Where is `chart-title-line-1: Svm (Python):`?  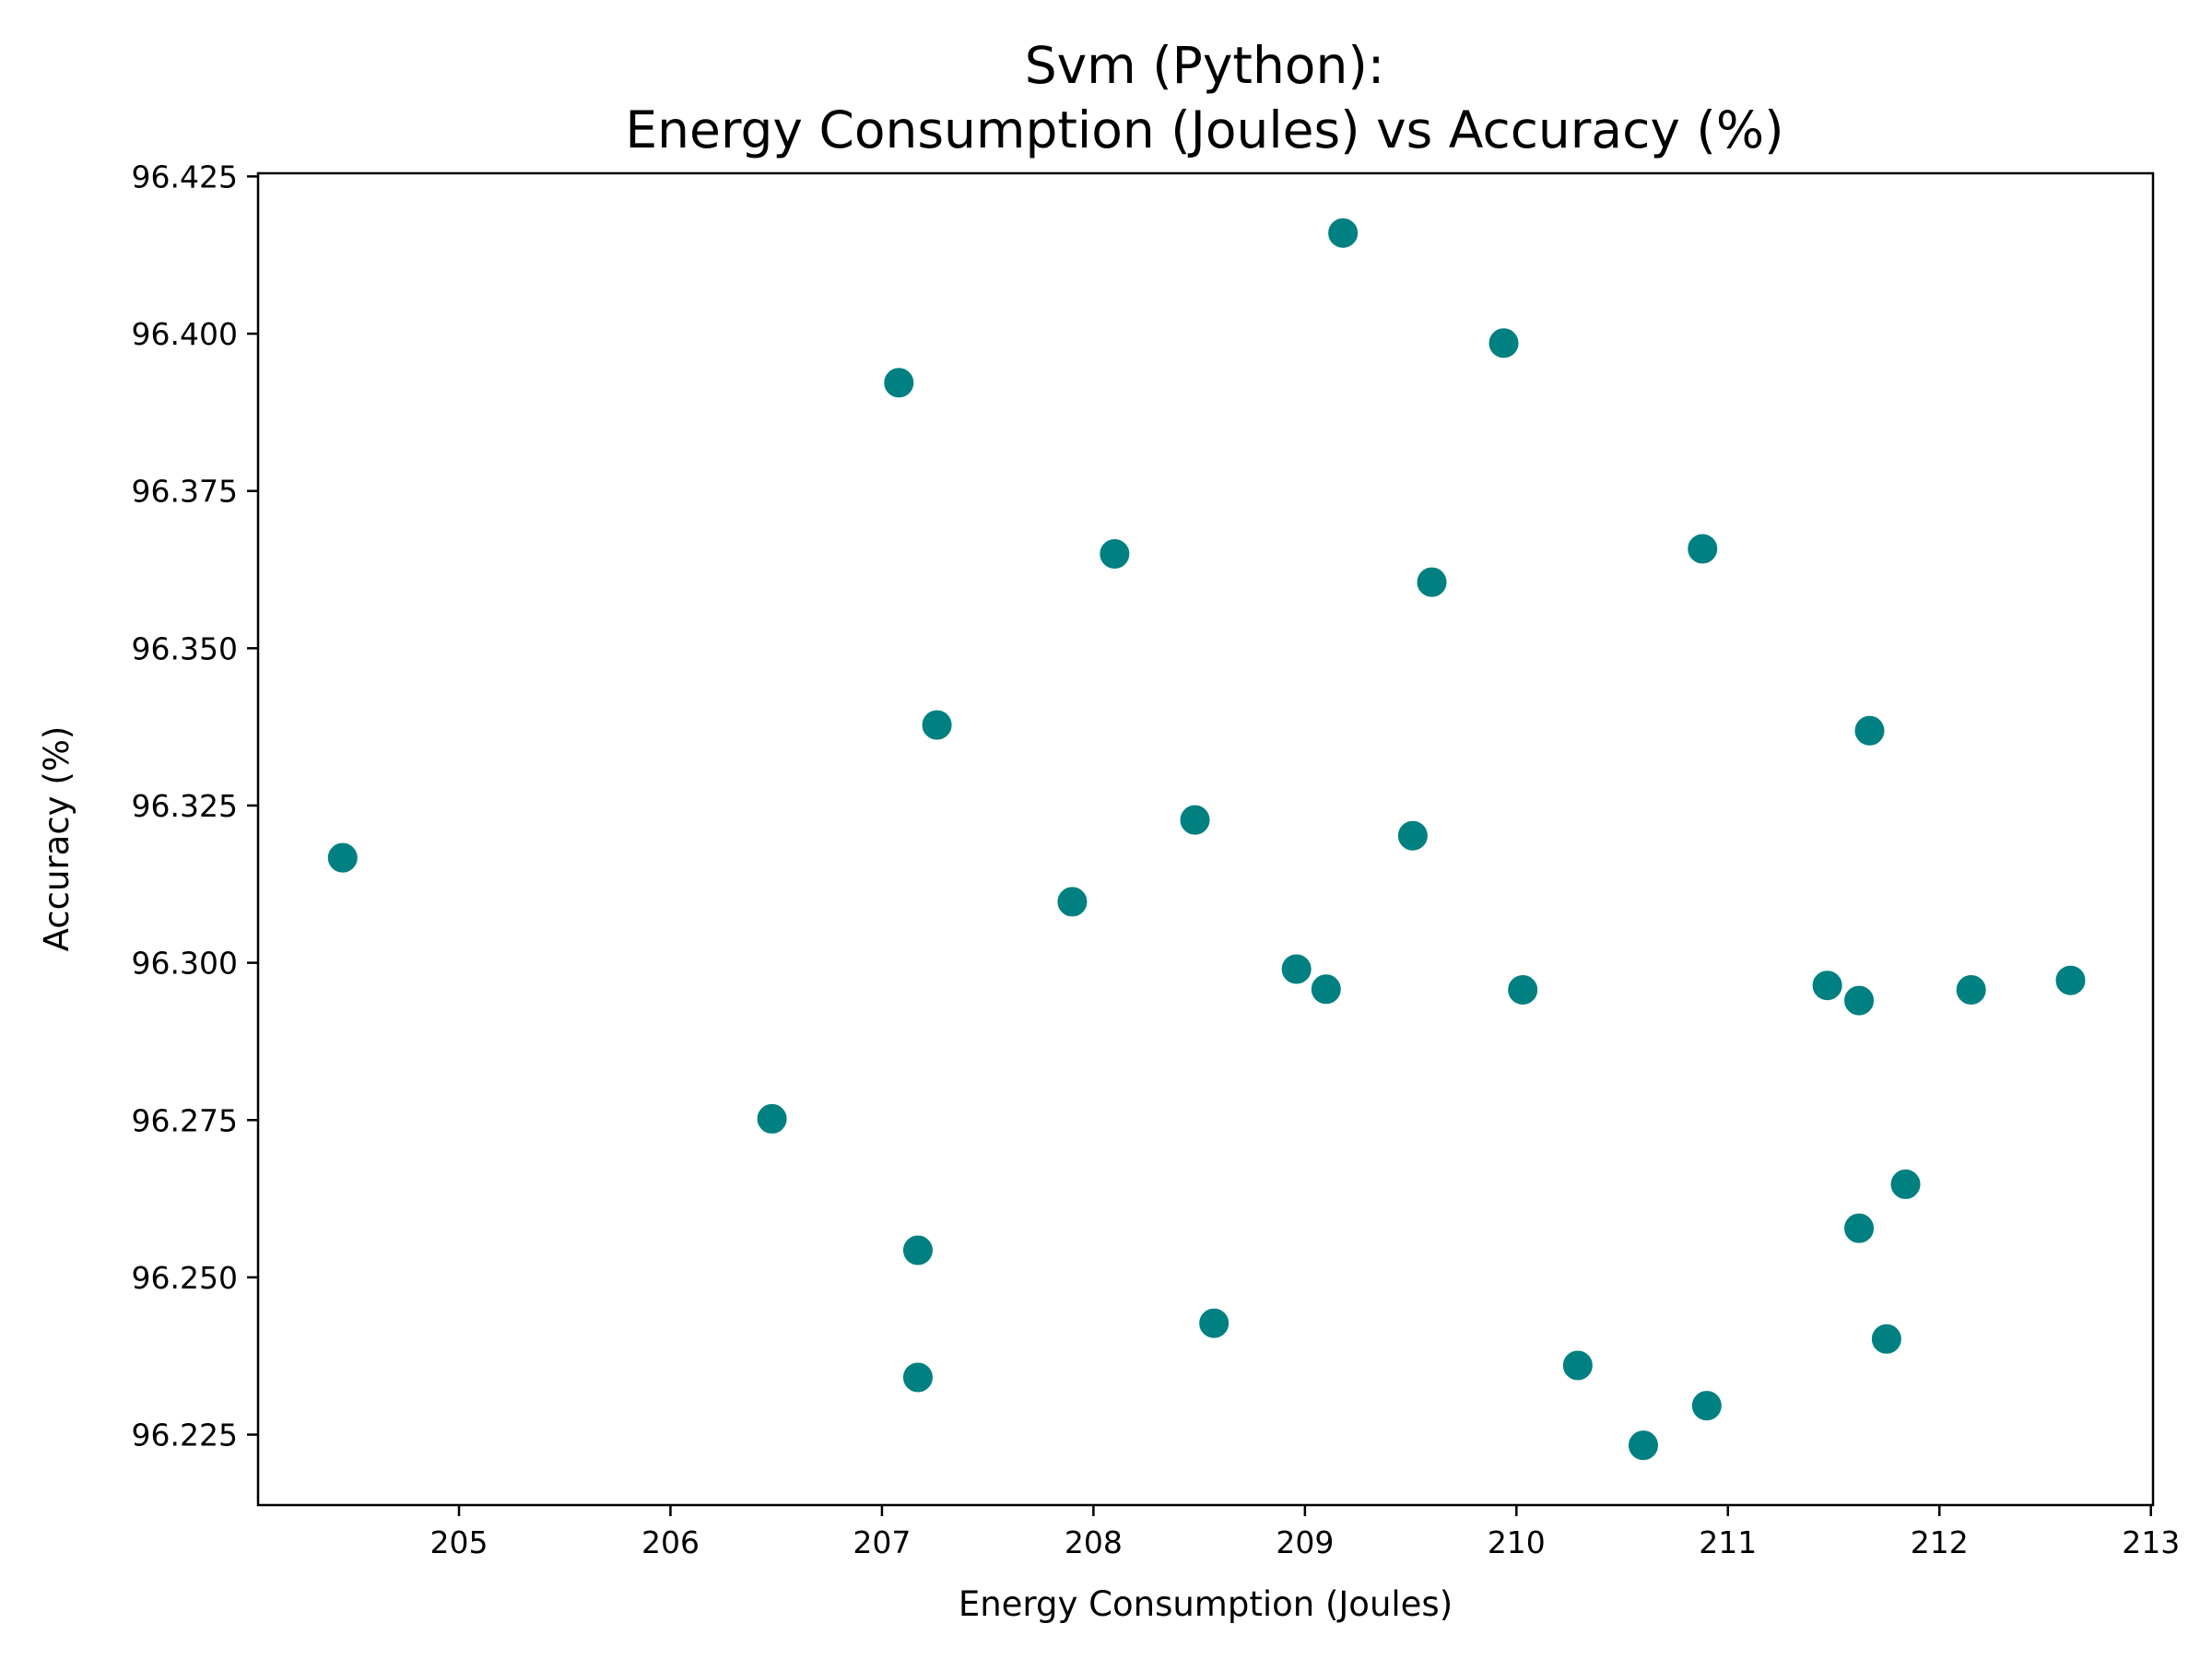 chart-title-line-1: Svm (Python): is located at coordinates (1205, 65).